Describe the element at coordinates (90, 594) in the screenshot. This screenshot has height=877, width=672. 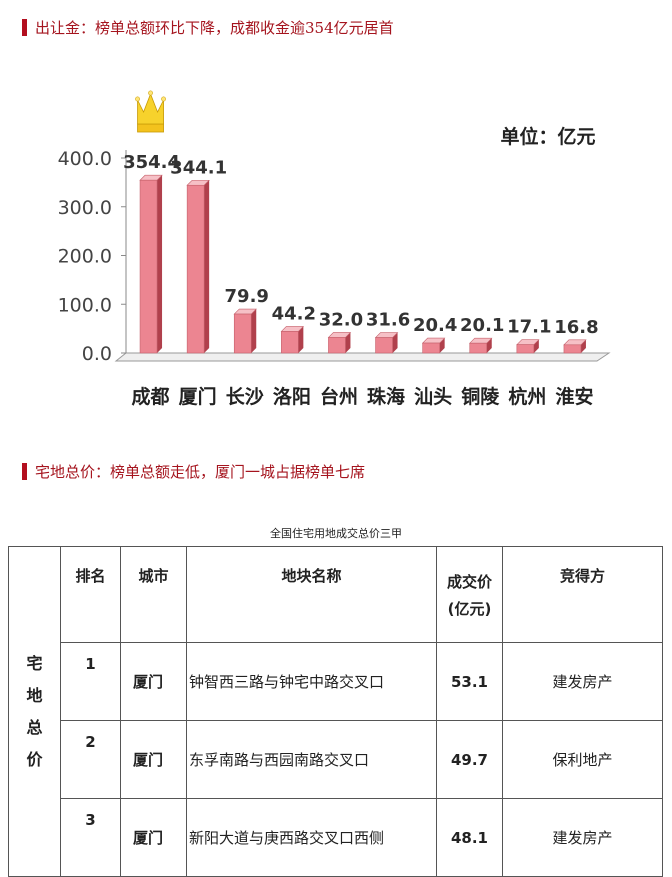
I see `header-rank: 排名` at that location.